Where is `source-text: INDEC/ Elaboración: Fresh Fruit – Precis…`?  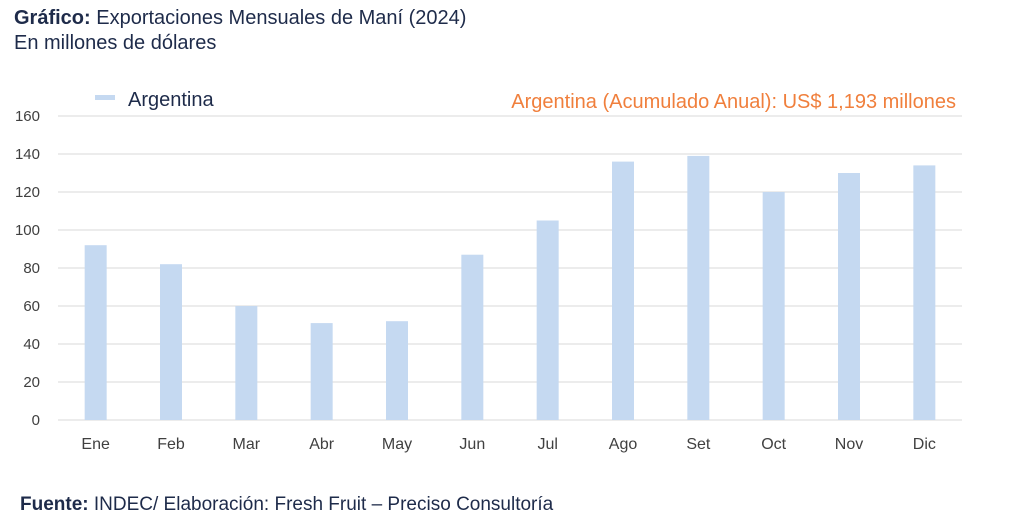
source-text: INDEC/ Elaboración: Fresh Fruit – Precis… is located at coordinates (321, 504).